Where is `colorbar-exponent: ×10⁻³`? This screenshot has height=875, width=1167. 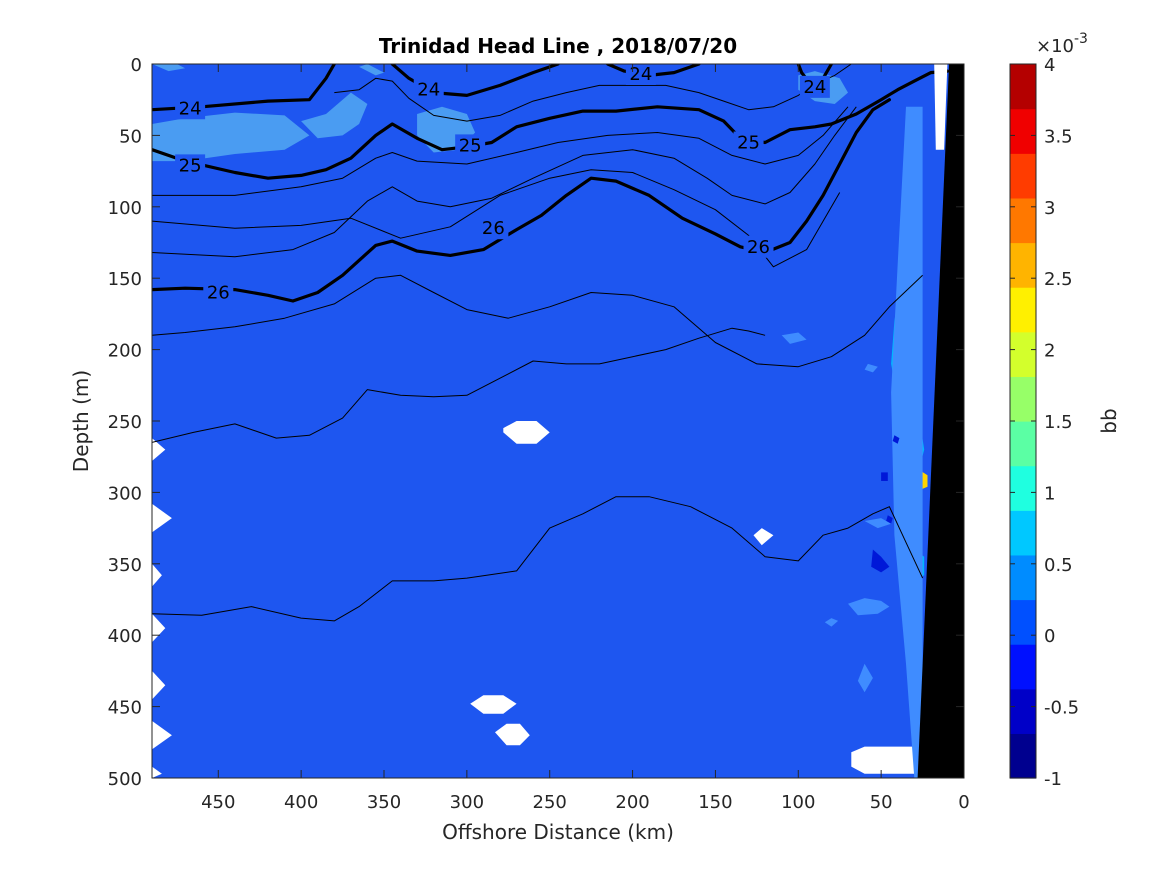
colorbar-exponent: ×10⁻³ is located at coordinates (1062, 44).